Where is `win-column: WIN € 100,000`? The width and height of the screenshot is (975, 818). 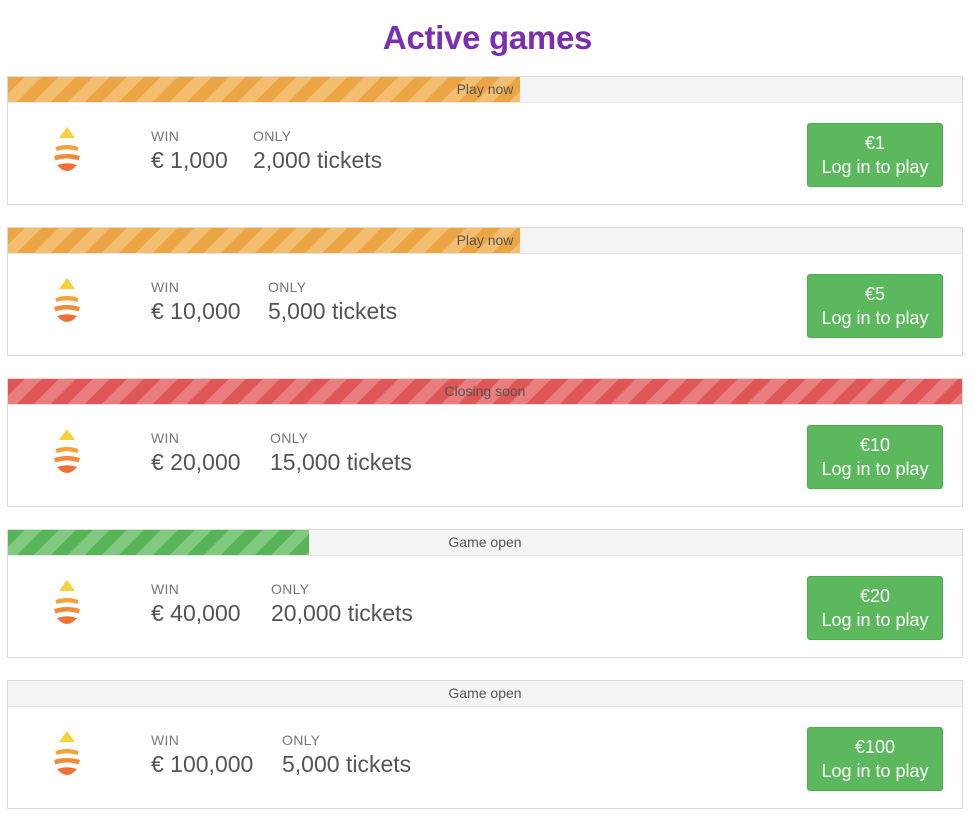
win-column: WIN € 100,000 is located at coordinates (202, 756).